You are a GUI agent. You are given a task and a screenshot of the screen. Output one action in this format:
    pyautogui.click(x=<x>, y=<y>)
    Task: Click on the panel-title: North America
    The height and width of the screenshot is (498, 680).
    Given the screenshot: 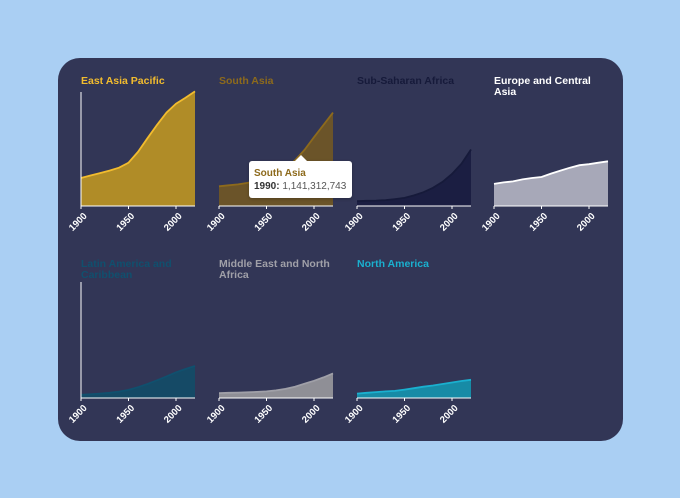 What is the action you would take?
    pyautogui.click(x=393, y=264)
    